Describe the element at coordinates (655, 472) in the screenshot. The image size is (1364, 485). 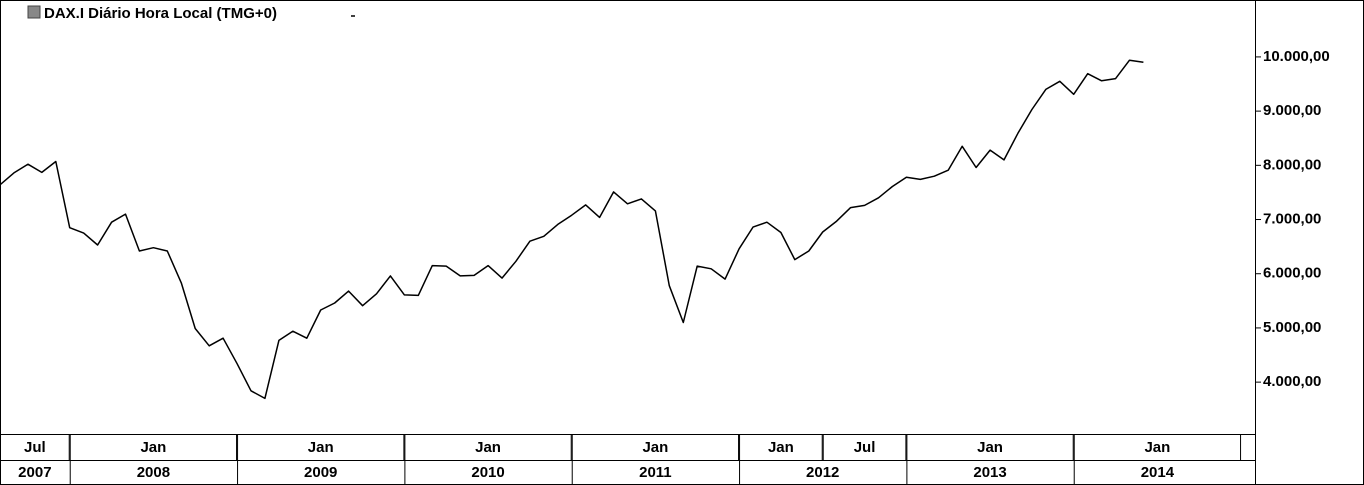
I see `year-label: 2011` at that location.